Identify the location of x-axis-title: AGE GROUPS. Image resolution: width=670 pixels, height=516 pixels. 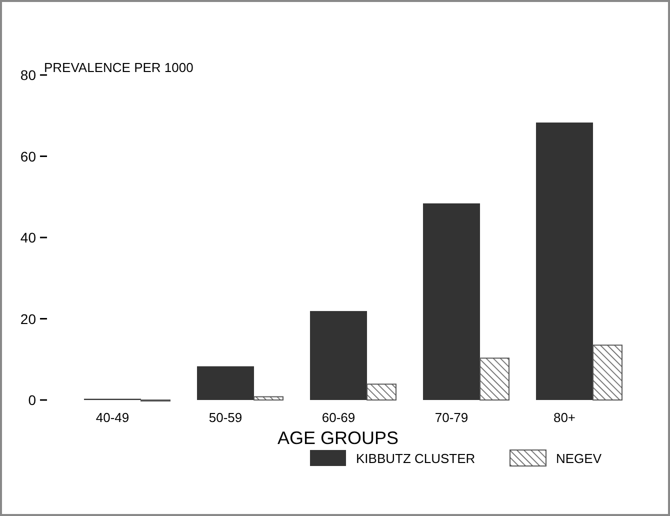
(338, 438).